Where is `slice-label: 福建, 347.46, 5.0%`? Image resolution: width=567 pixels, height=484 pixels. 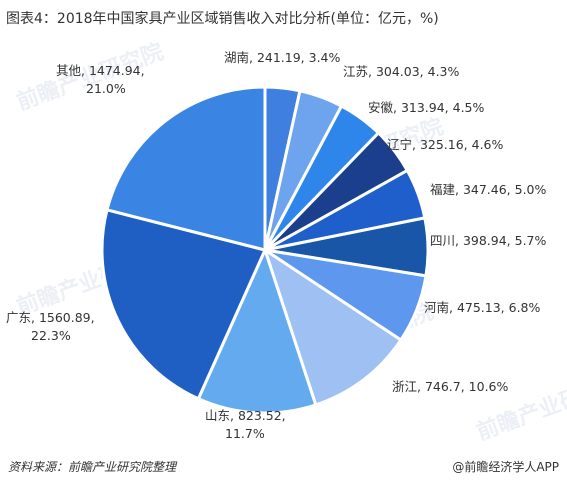
slice-label: 福建, 347.46, 5.0% is located at coordinates (488, 189).